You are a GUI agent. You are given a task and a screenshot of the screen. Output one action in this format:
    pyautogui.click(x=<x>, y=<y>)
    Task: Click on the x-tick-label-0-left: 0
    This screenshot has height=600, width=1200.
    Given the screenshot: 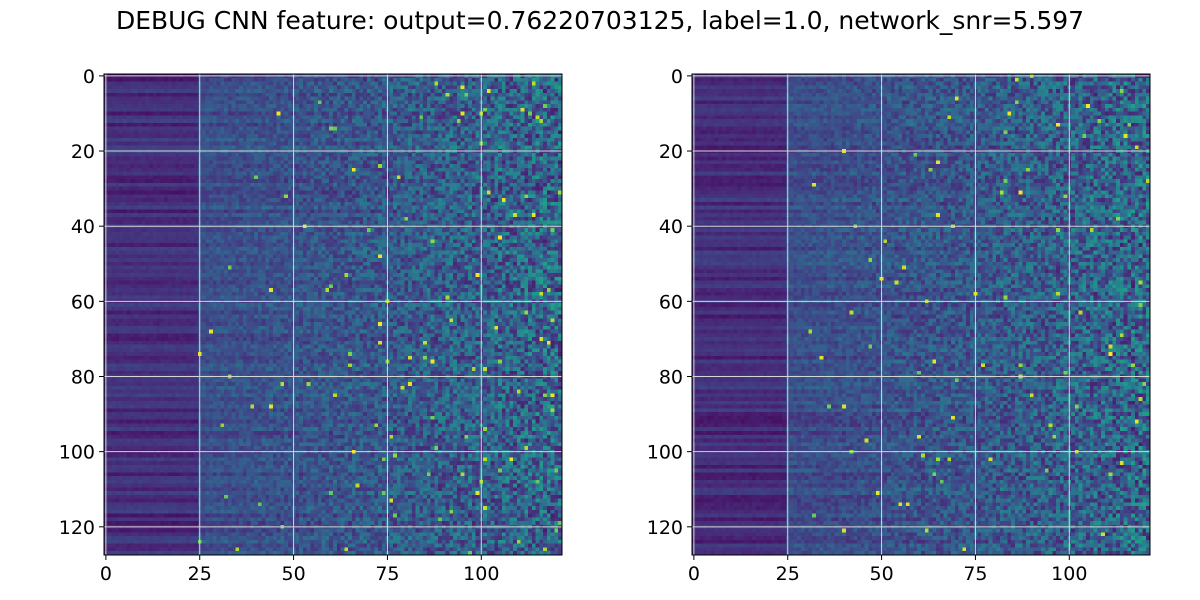 What is the action you would take?
    pyautogui.click(x=106, y=574)
    